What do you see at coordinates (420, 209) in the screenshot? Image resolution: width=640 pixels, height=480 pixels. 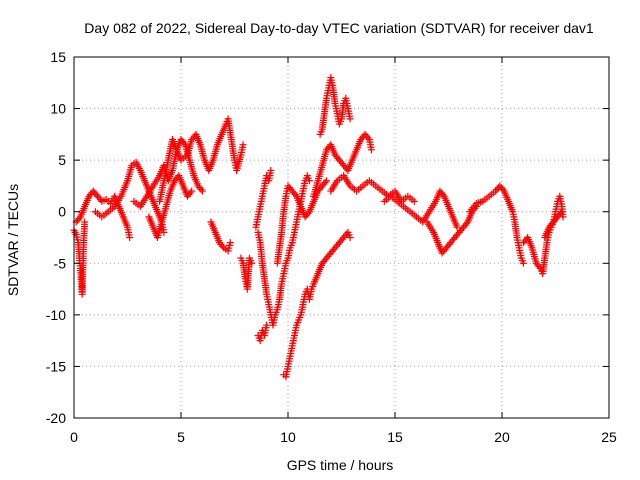 I see `series-sat-q` at bounding box center [420, 209].